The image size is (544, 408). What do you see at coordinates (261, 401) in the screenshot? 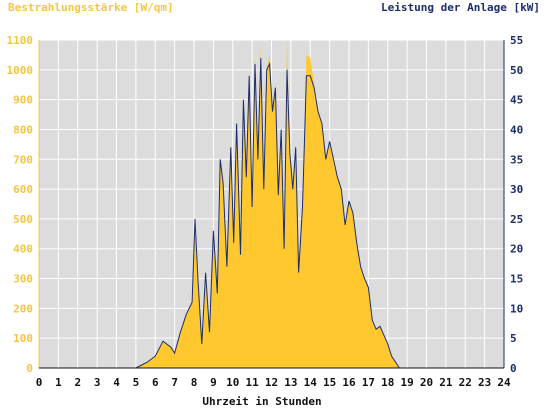
I see `x-axis-title: Uhrzeit in Stunden` at bounding box center [261, 401].